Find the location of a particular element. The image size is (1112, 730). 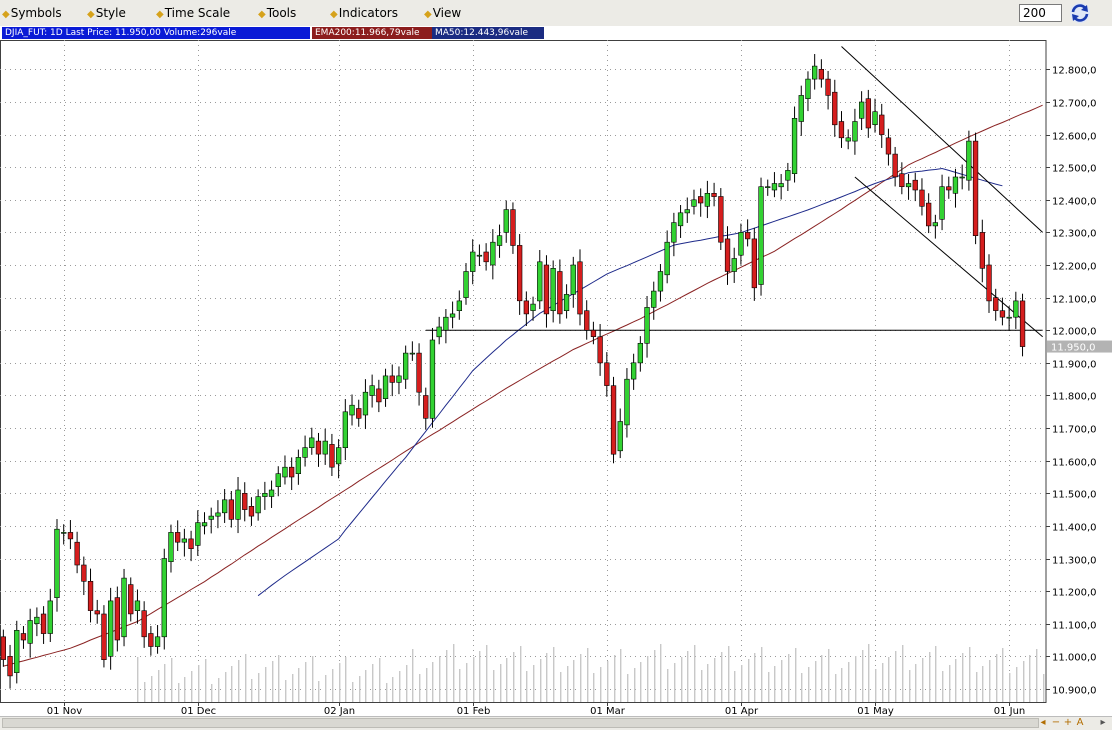

bars-count-input is located at coordinates (1040, 13).